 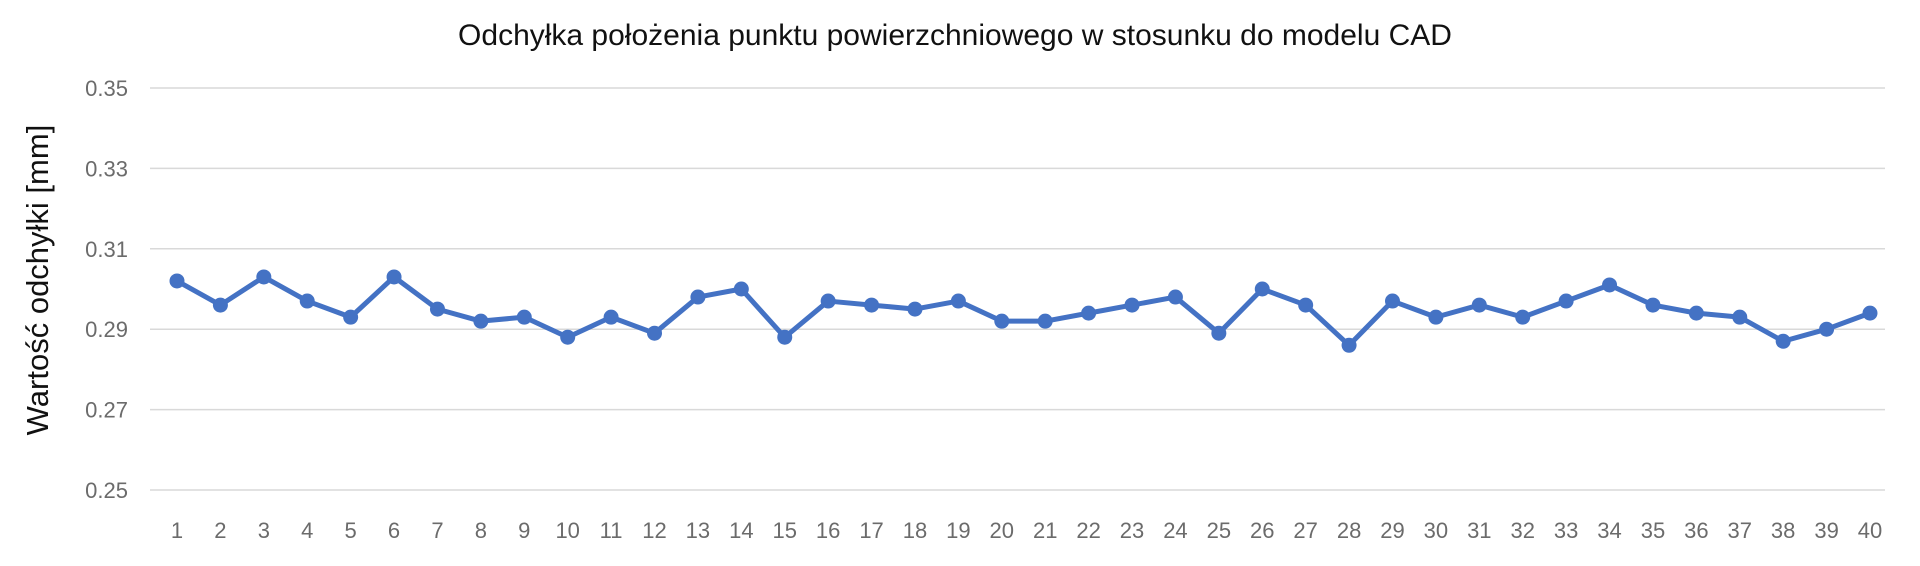 What do you see at coordinates (106, 289) in the screenshot?
I see `y-axis-ticks: 0.35 0.33 0.31 0.29 0.27 0.25` at bounding box center [106, 289].